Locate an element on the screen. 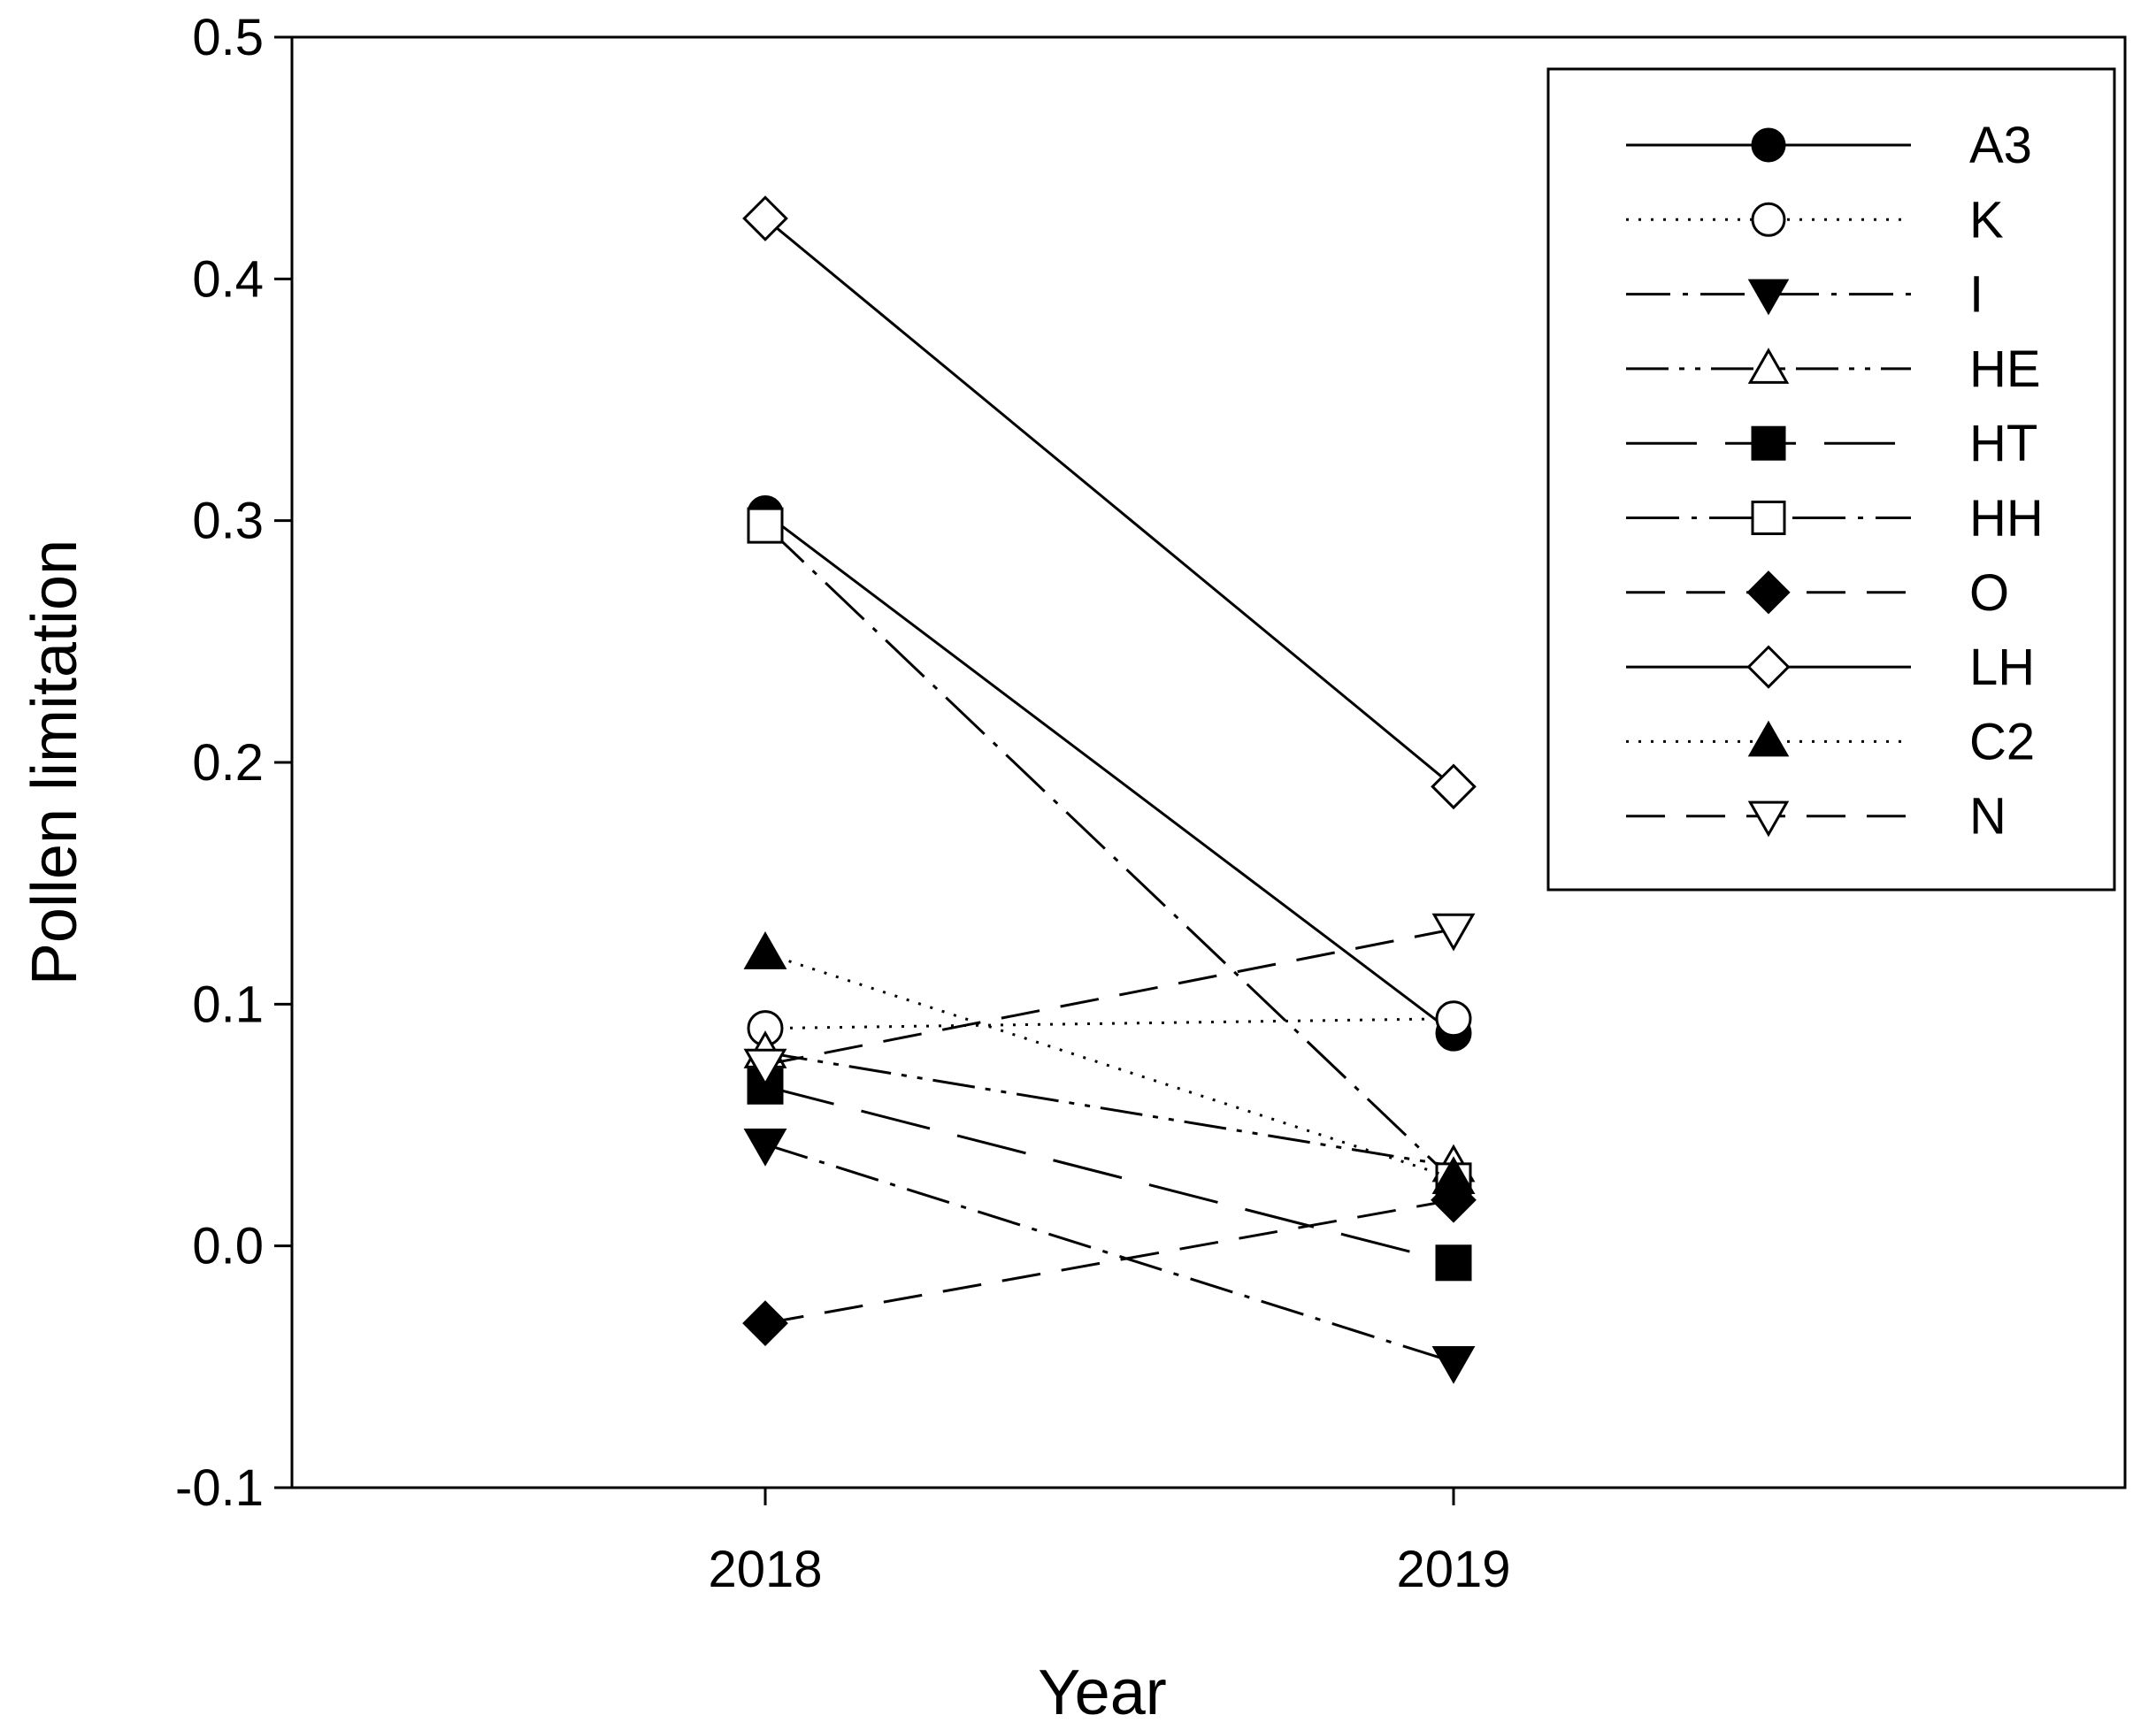 Image resolution: width=2156 pixels, height=1730 pixels. series-k is located at coordinates (1110, 1023).